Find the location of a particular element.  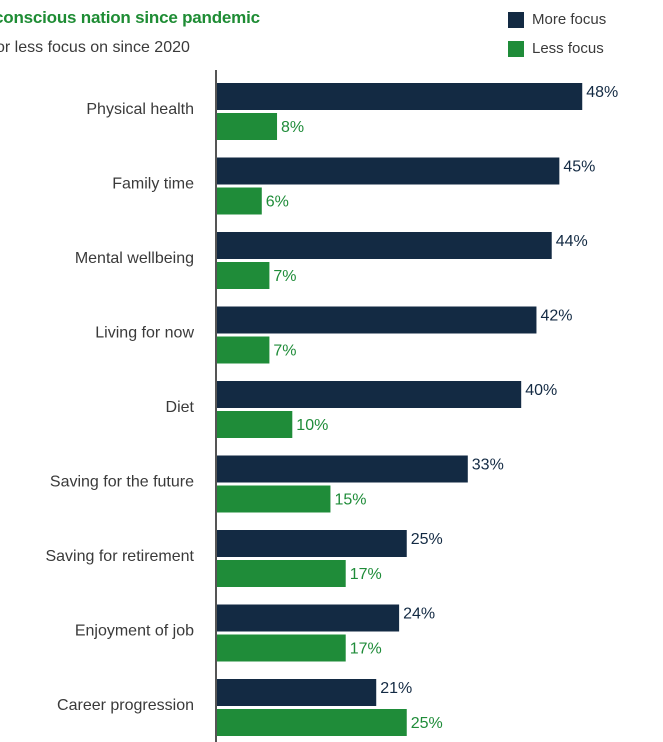

value-label-more-focus-physical-health: 48% is located at coordinates (602, 92).